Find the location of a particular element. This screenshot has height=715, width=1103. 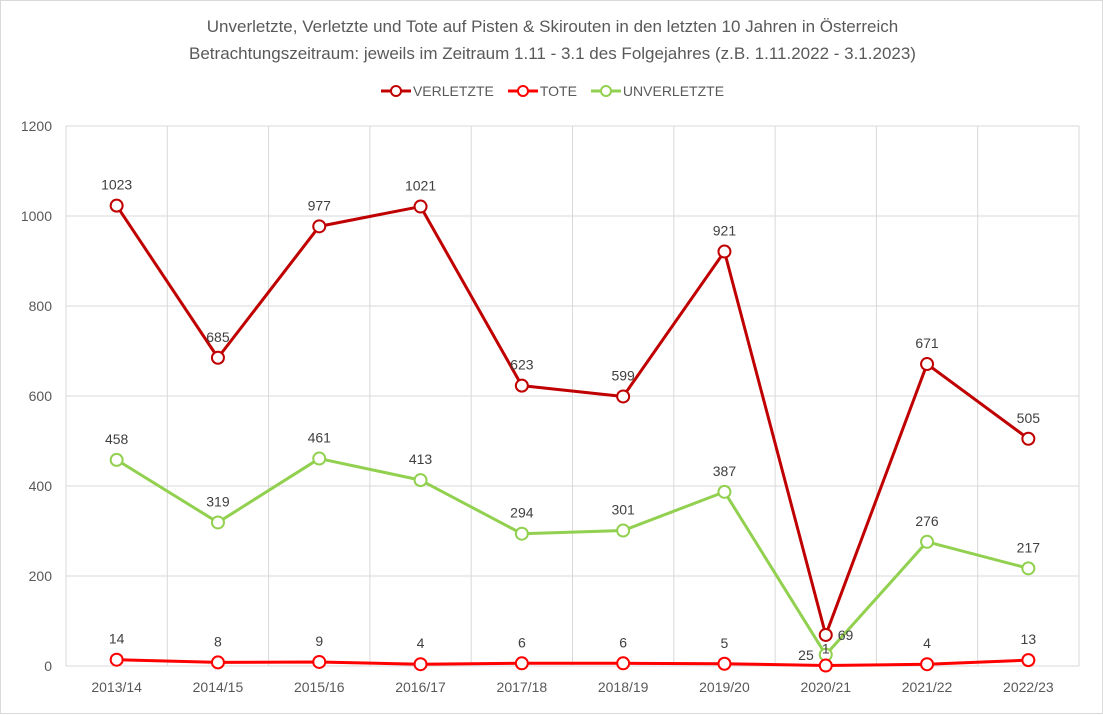

x-tick-label: 2022/23 is located at coordinates (1028, 687).